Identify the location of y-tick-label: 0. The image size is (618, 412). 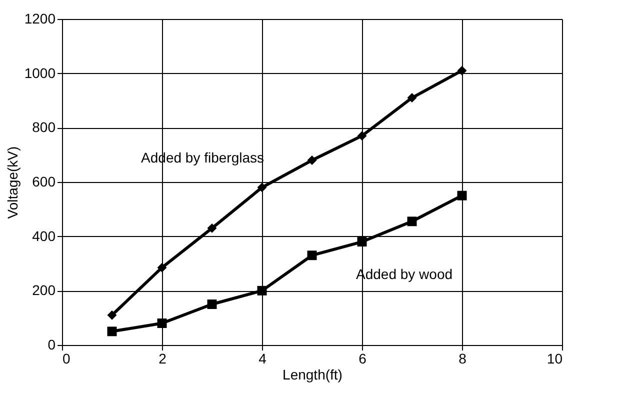
(52, 344).